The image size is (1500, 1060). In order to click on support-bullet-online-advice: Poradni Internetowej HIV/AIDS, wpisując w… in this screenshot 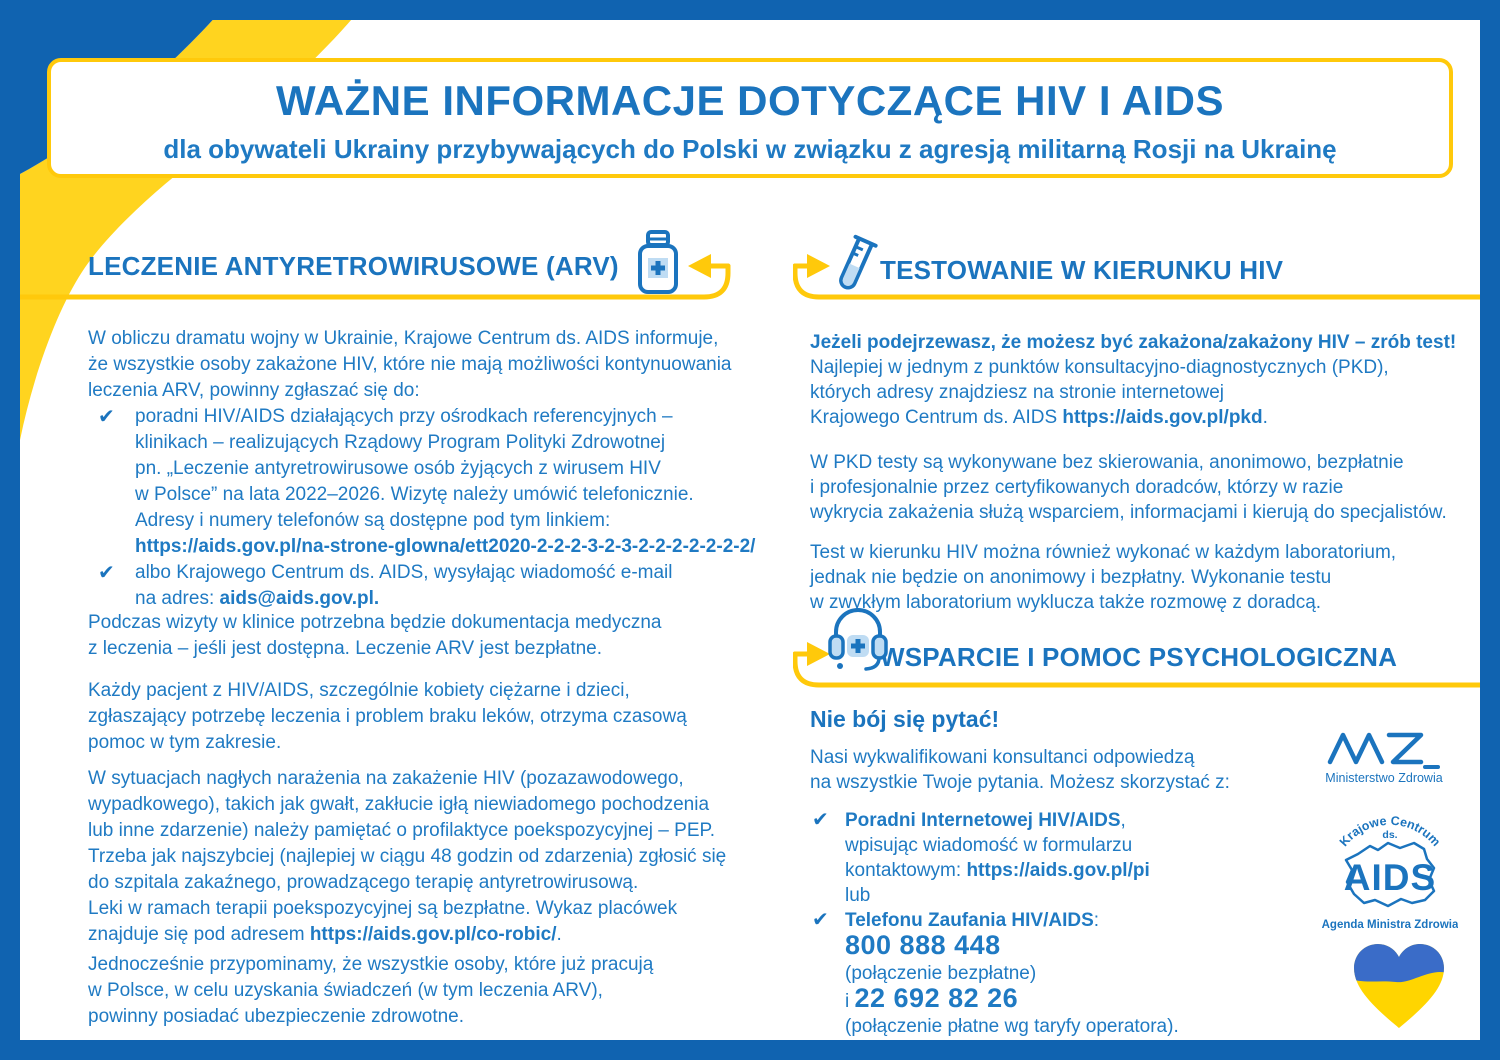, I will do `click(997, 858)`.